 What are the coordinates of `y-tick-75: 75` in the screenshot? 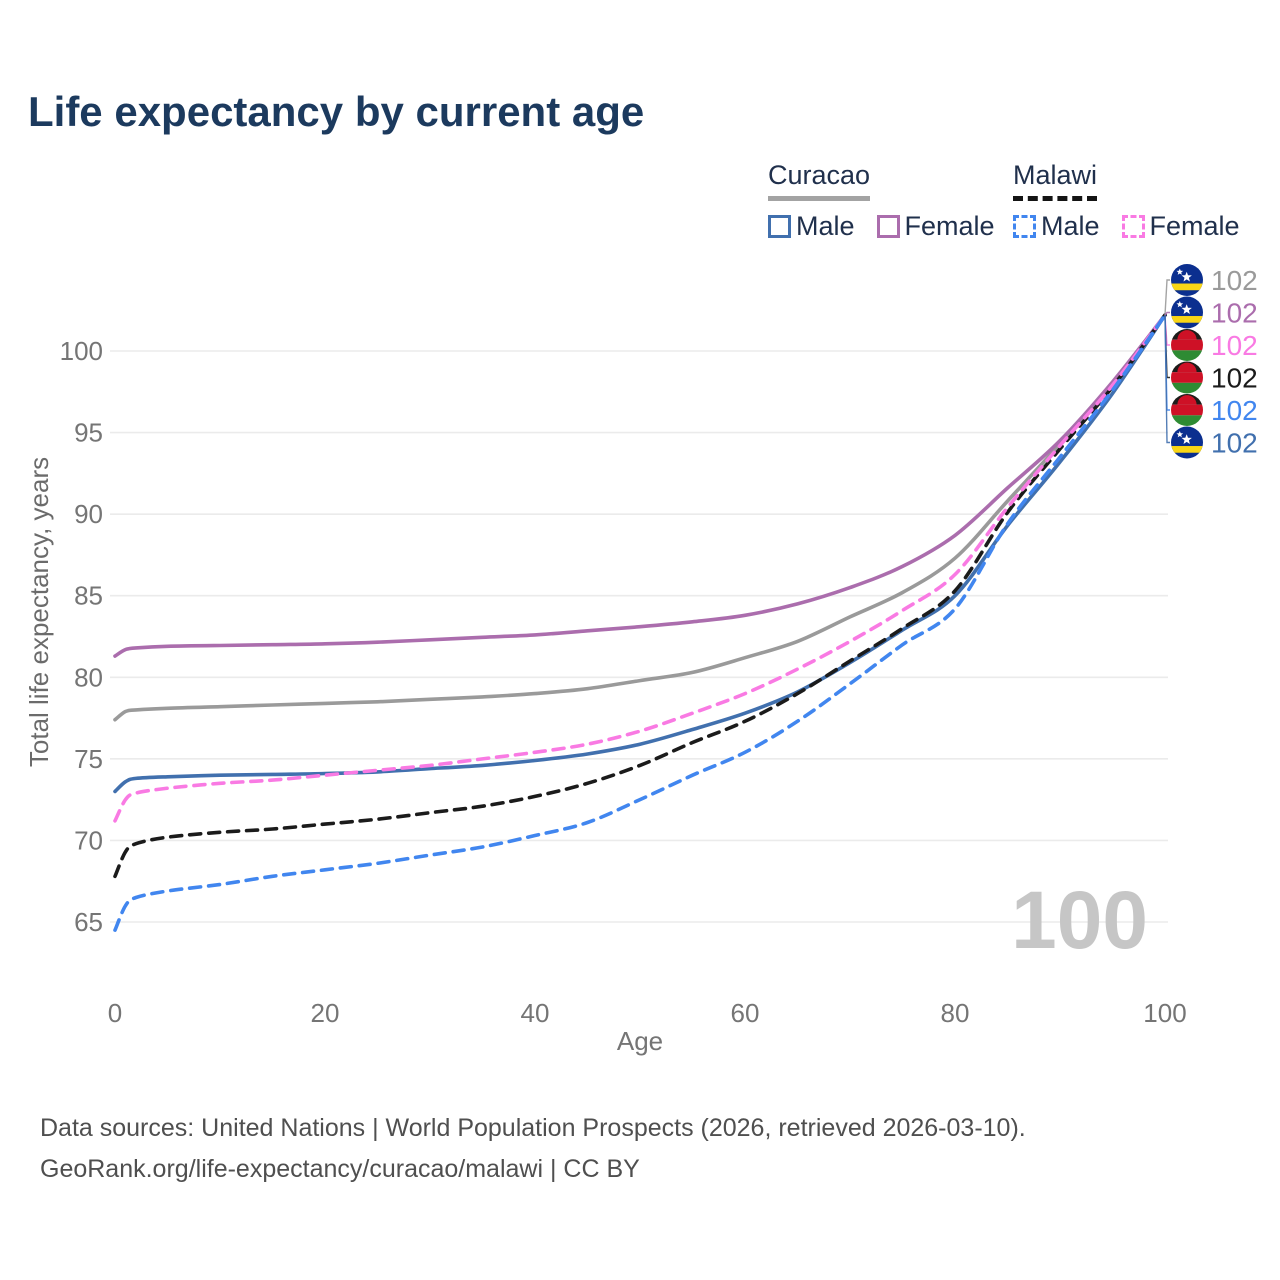 It's located at (88, 759).